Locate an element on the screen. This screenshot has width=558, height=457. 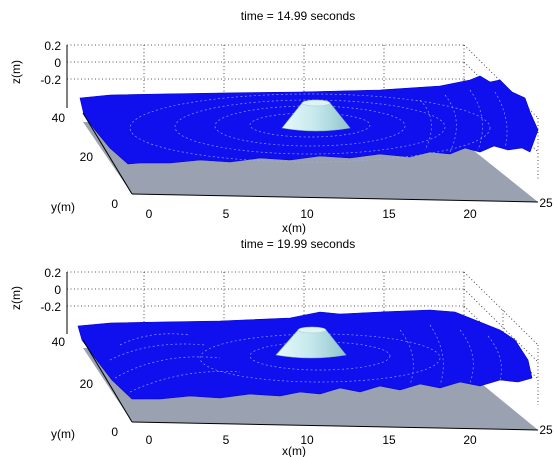
plot-title: time = 14.99 seconds is located at coordinates (298, 16).